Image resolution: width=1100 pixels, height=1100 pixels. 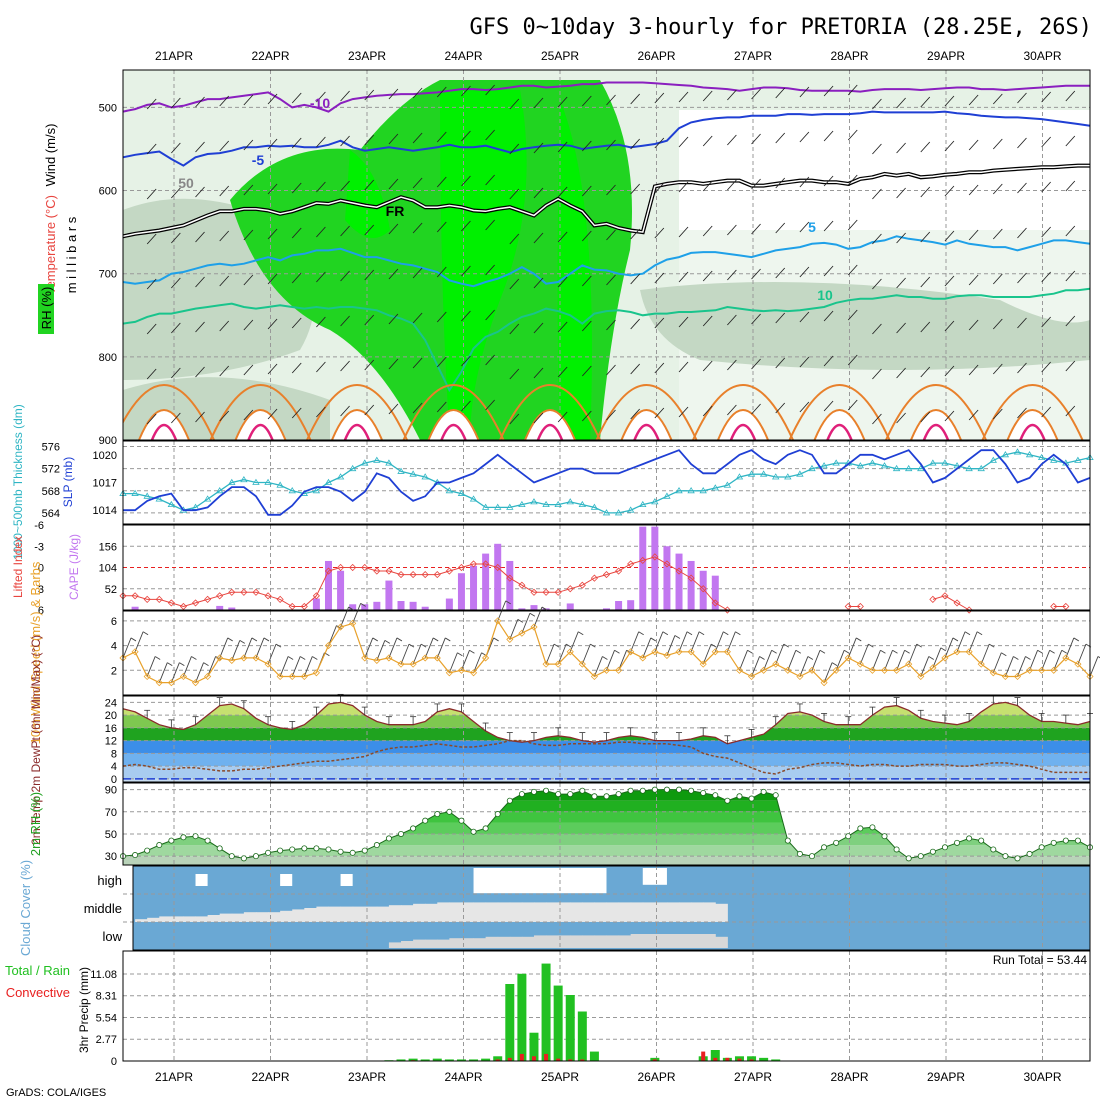 What do you see at coordinates (449, 1060) in the screenshot?
I see `precip-total-bar` at bounding box center [449, 1060].